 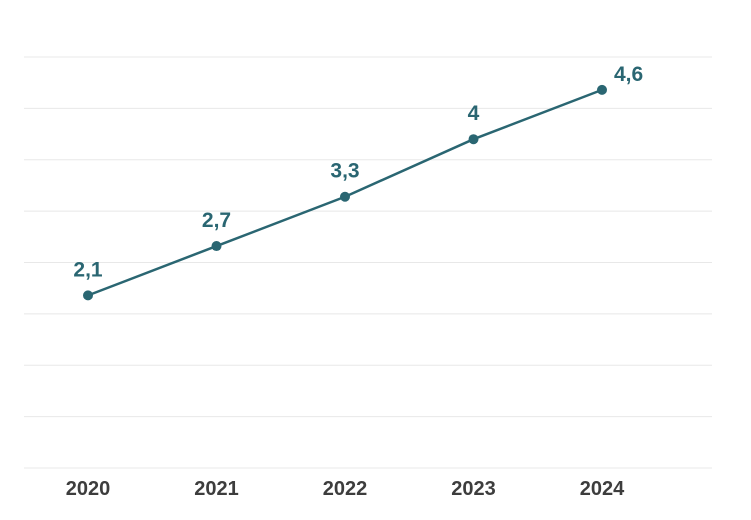 What do you see at coordinates (602, 489) in the screenshot?
I see `x-tick-label: 2024` at bounding box center [602, 489].